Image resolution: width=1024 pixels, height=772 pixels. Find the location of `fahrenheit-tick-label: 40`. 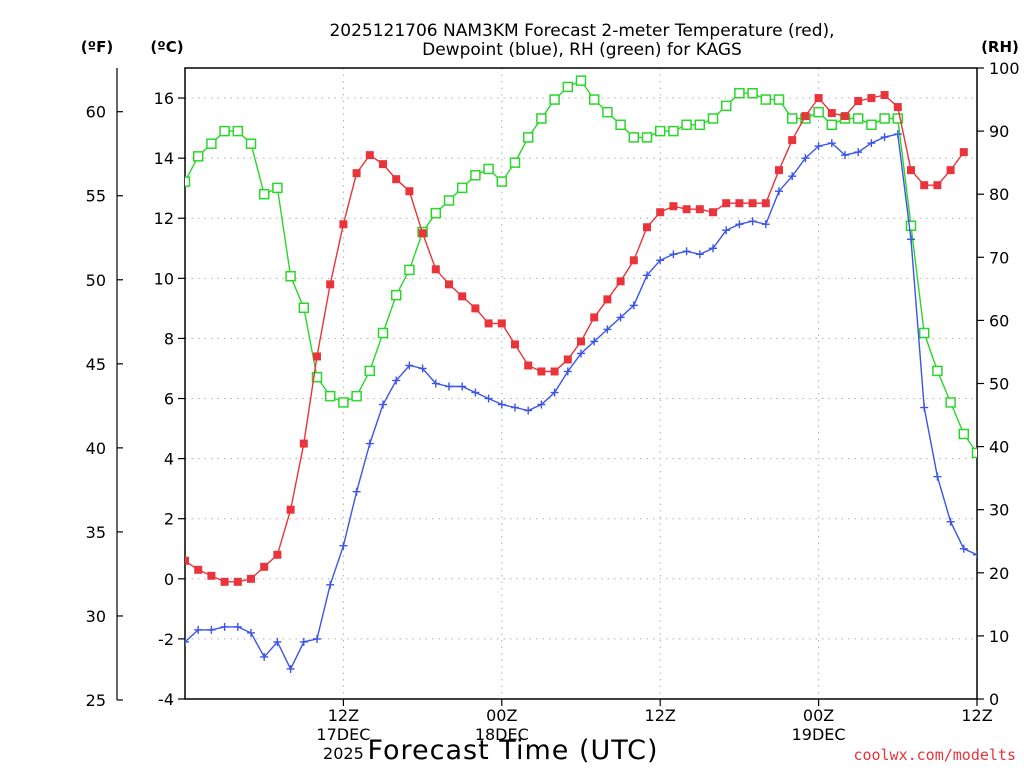

fahrenheit-tick-label: 40 is located at coordinates (96, 448).